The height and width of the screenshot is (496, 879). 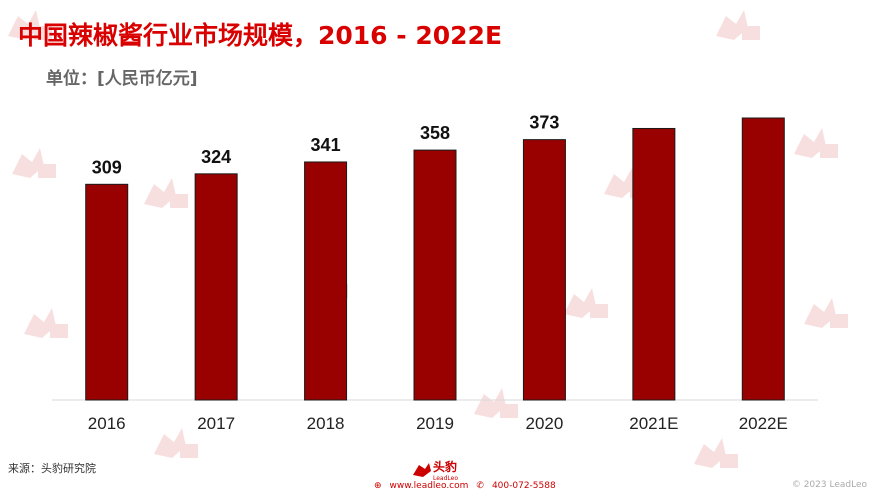 I want to click on data-label-2016: 309, so click(x=107, y=167).